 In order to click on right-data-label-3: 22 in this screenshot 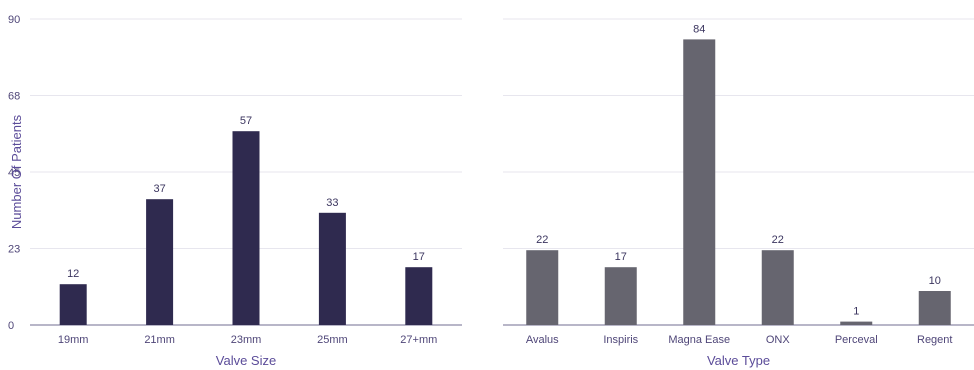, I will do `click(778, 240)`.